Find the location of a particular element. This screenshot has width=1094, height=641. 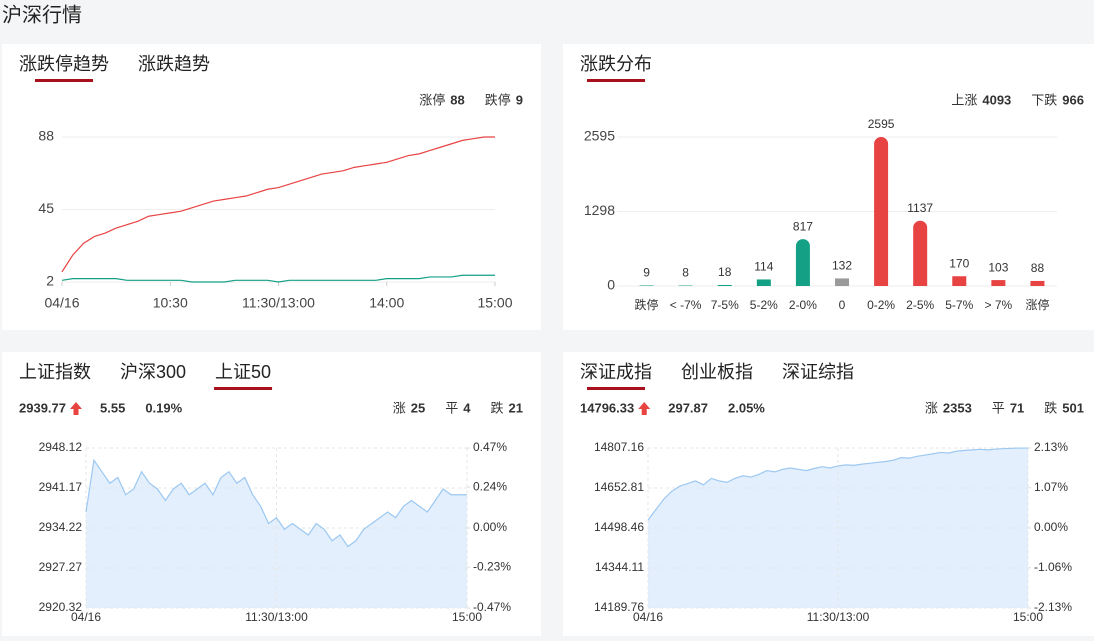

x-tick-label: 0 is located at coordinates (842, 305).